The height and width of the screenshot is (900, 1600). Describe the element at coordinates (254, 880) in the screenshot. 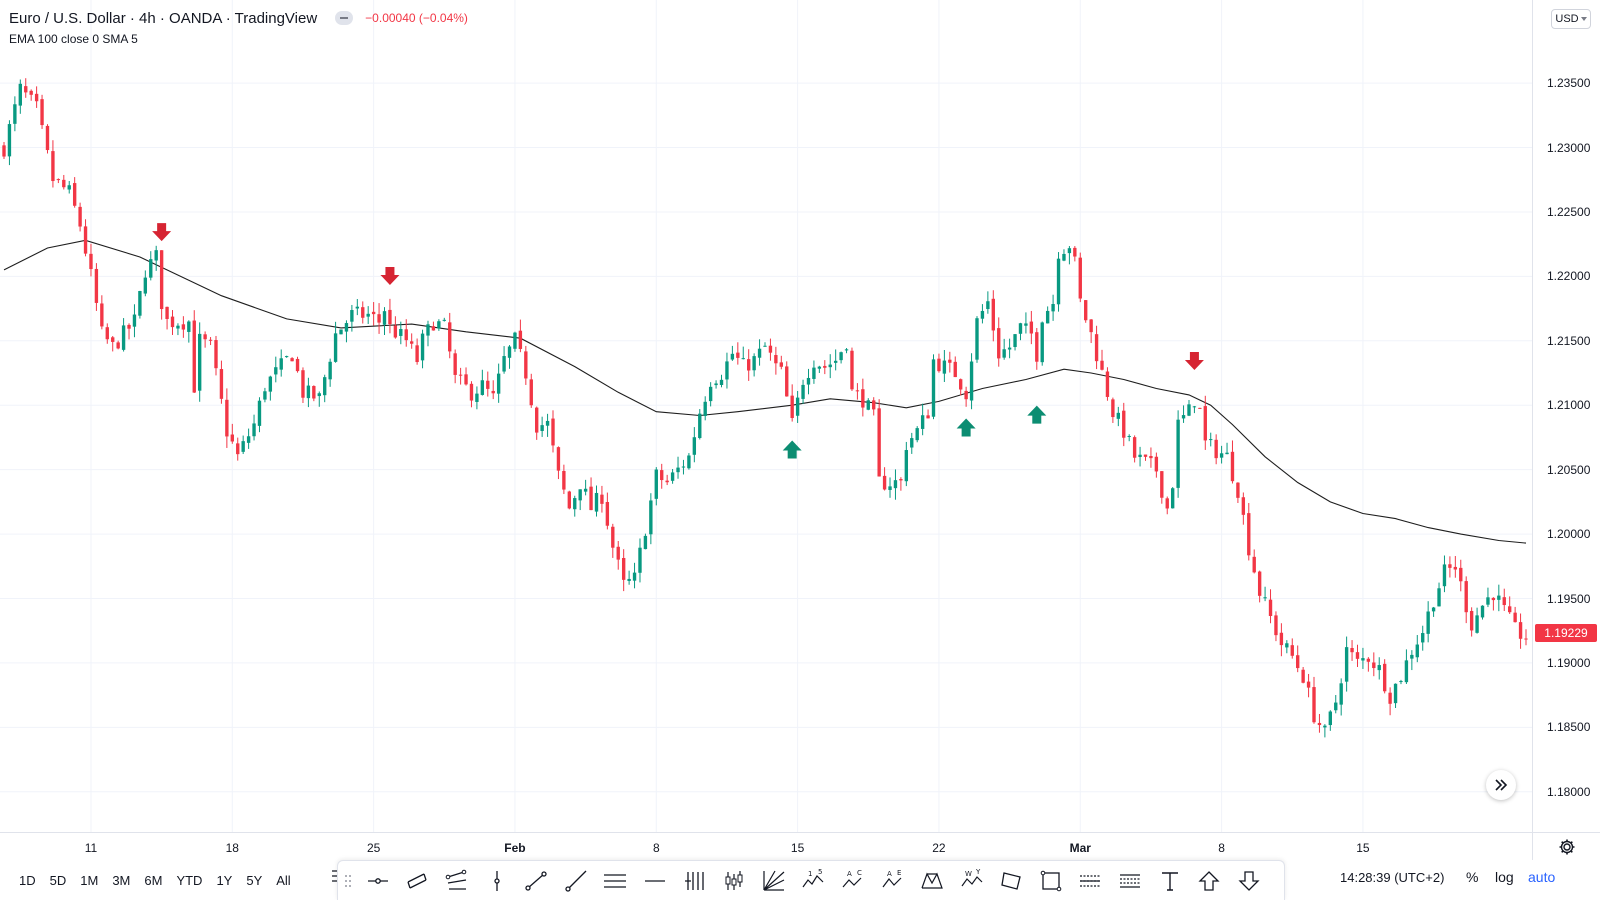

I see `range-button-5y: 5Y` at that location.